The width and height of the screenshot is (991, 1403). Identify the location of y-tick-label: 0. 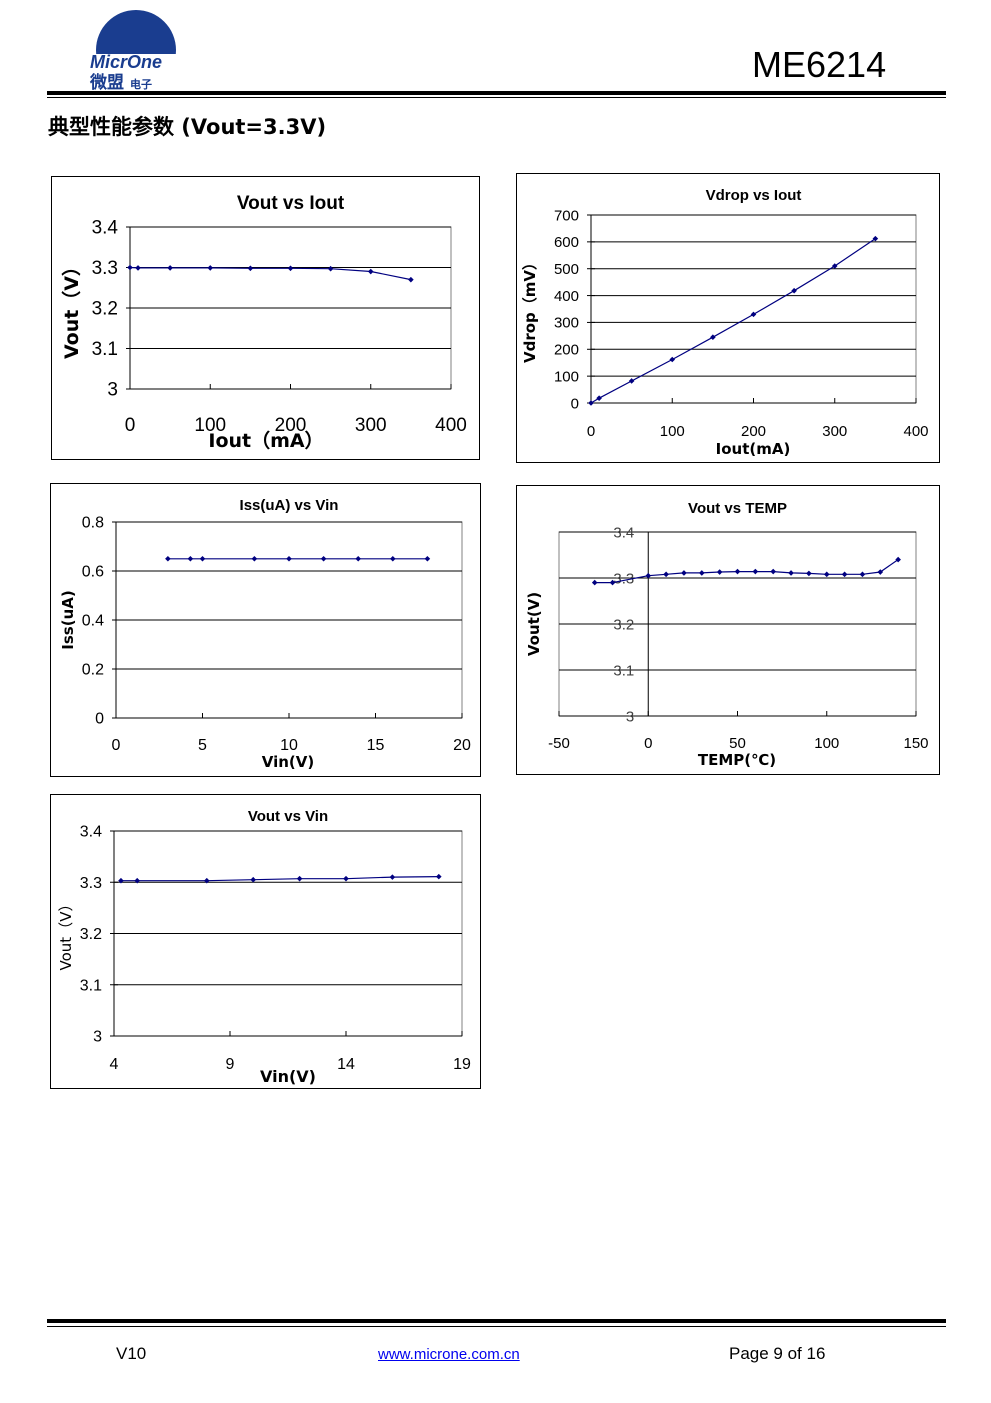
(99, 719).